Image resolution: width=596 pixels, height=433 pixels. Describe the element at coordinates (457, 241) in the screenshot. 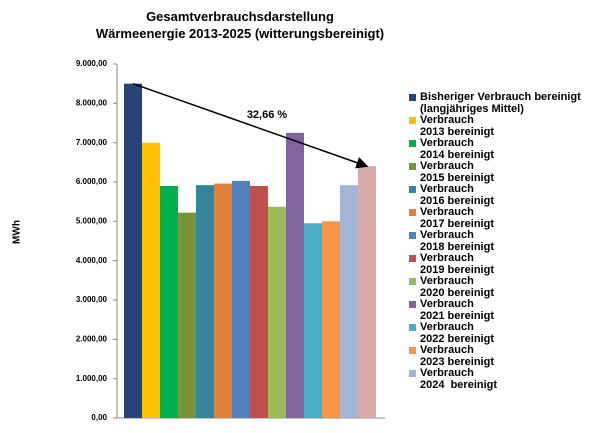

I see `legend-label: Verbrauch 2018 bereinigt` at that location.